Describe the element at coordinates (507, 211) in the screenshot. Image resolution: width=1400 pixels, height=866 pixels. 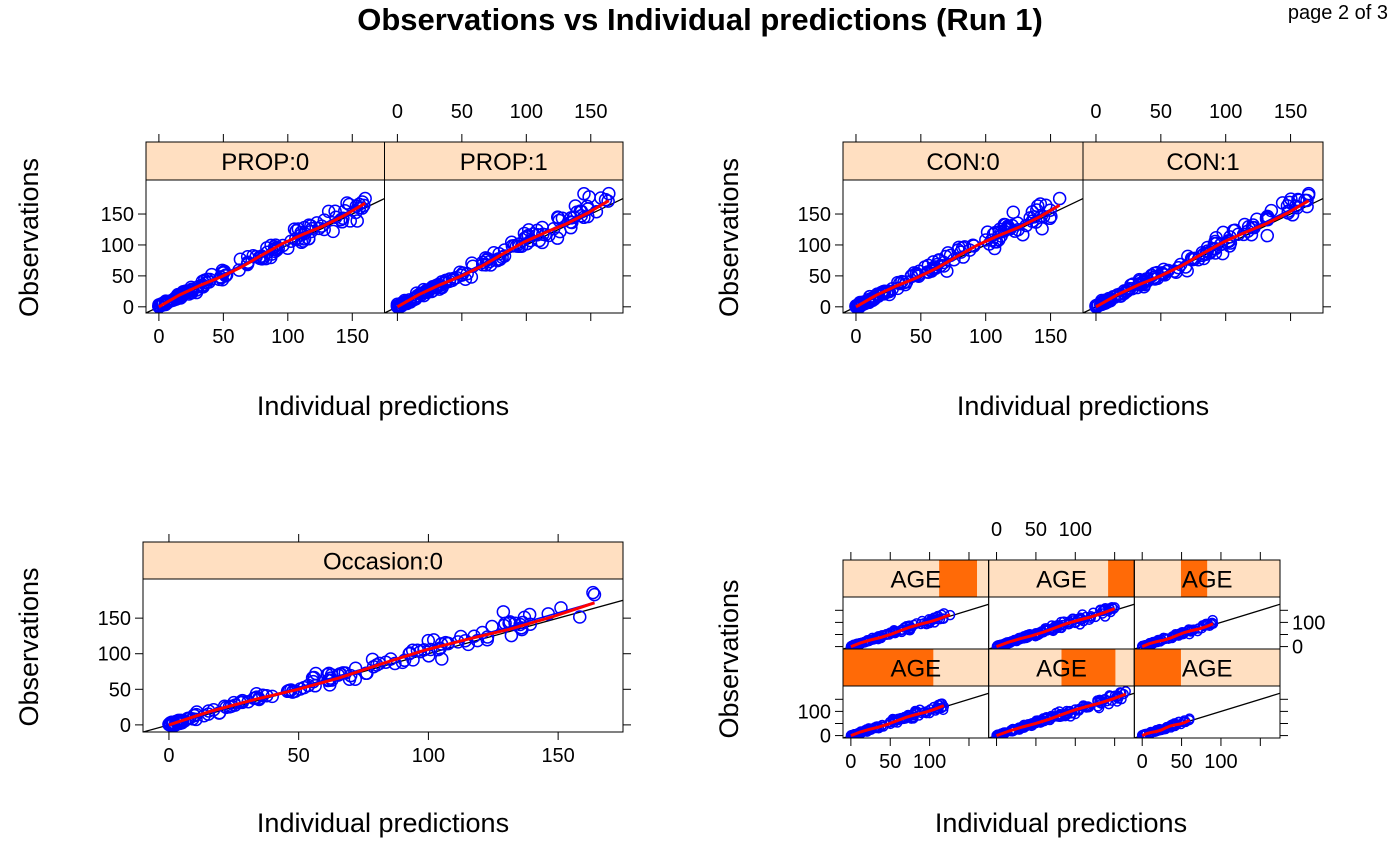
I see `panel: PROP:1 0 50 100 150` at that location.